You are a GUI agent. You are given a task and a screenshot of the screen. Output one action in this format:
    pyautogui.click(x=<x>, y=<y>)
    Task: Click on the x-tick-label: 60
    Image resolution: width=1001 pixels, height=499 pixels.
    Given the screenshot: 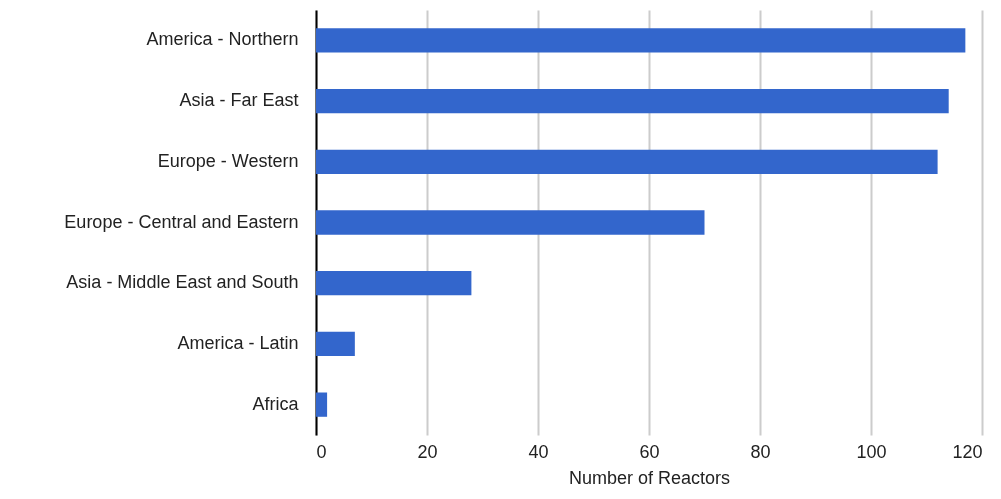 What is the action you would take?
    pyautogui.click(x=649, y=451)
    